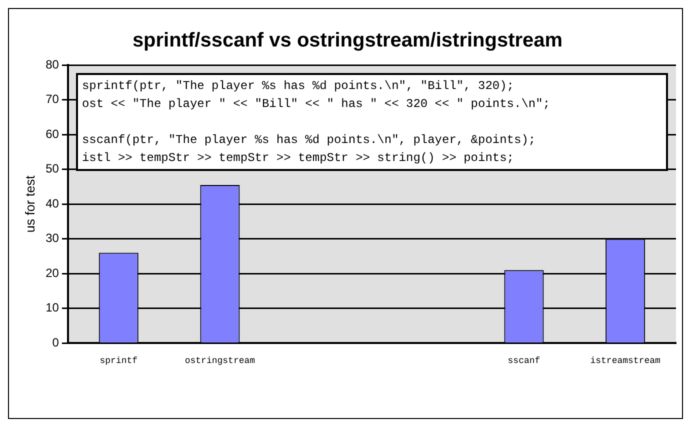  Describe the element at coordinates (53, 307) in the screenshot. I see `y-tick-label: 10` at that location.